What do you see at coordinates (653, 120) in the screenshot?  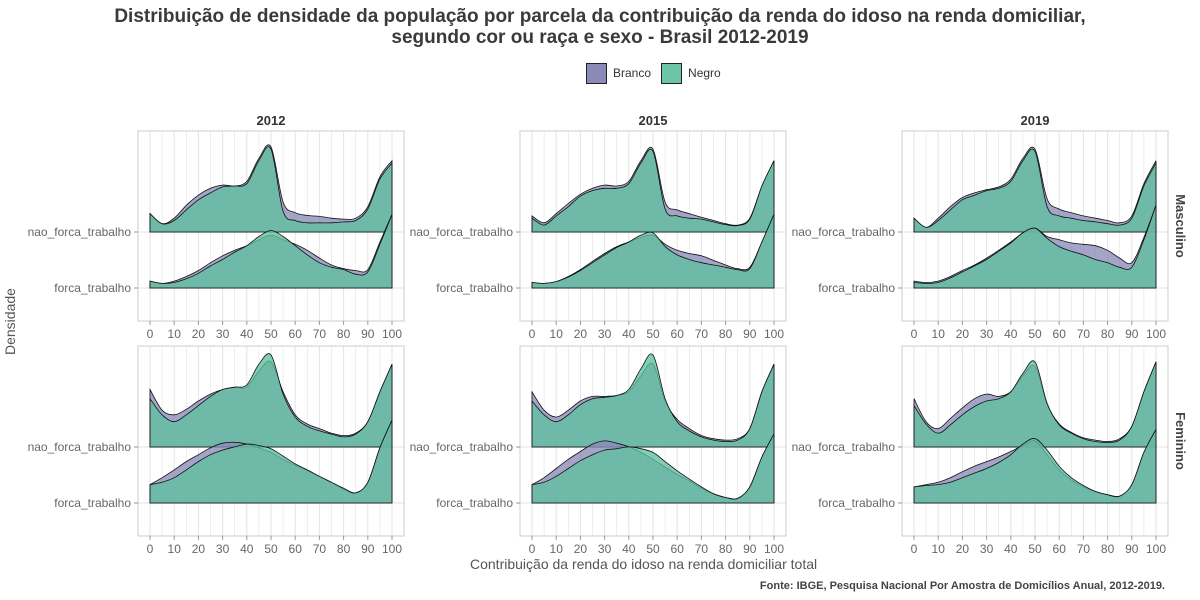 I see `column-strip-2015: 2015` at bounding box center [653, 120].